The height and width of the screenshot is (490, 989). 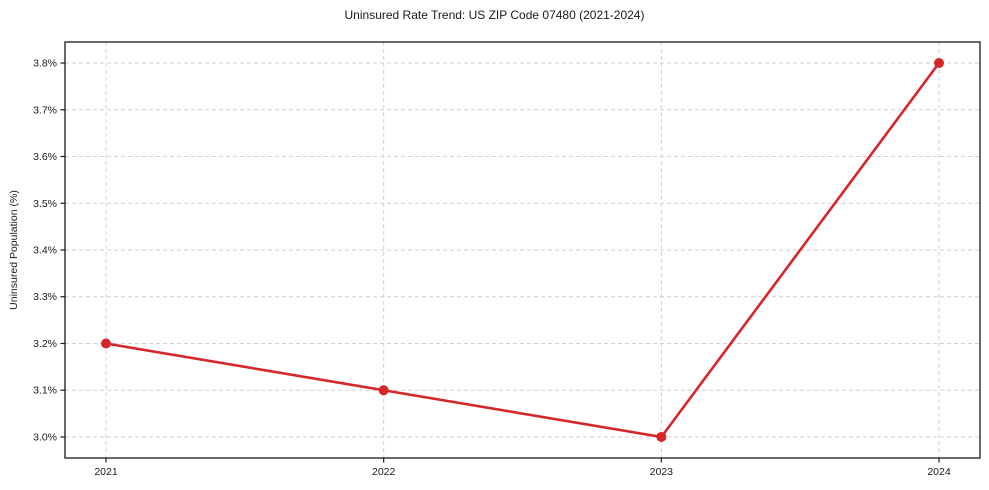 What do you see at coordinates (45, 157) in the screenshot?
I see `y-tick-label: 3.6%` at bounding box center [45, 157].